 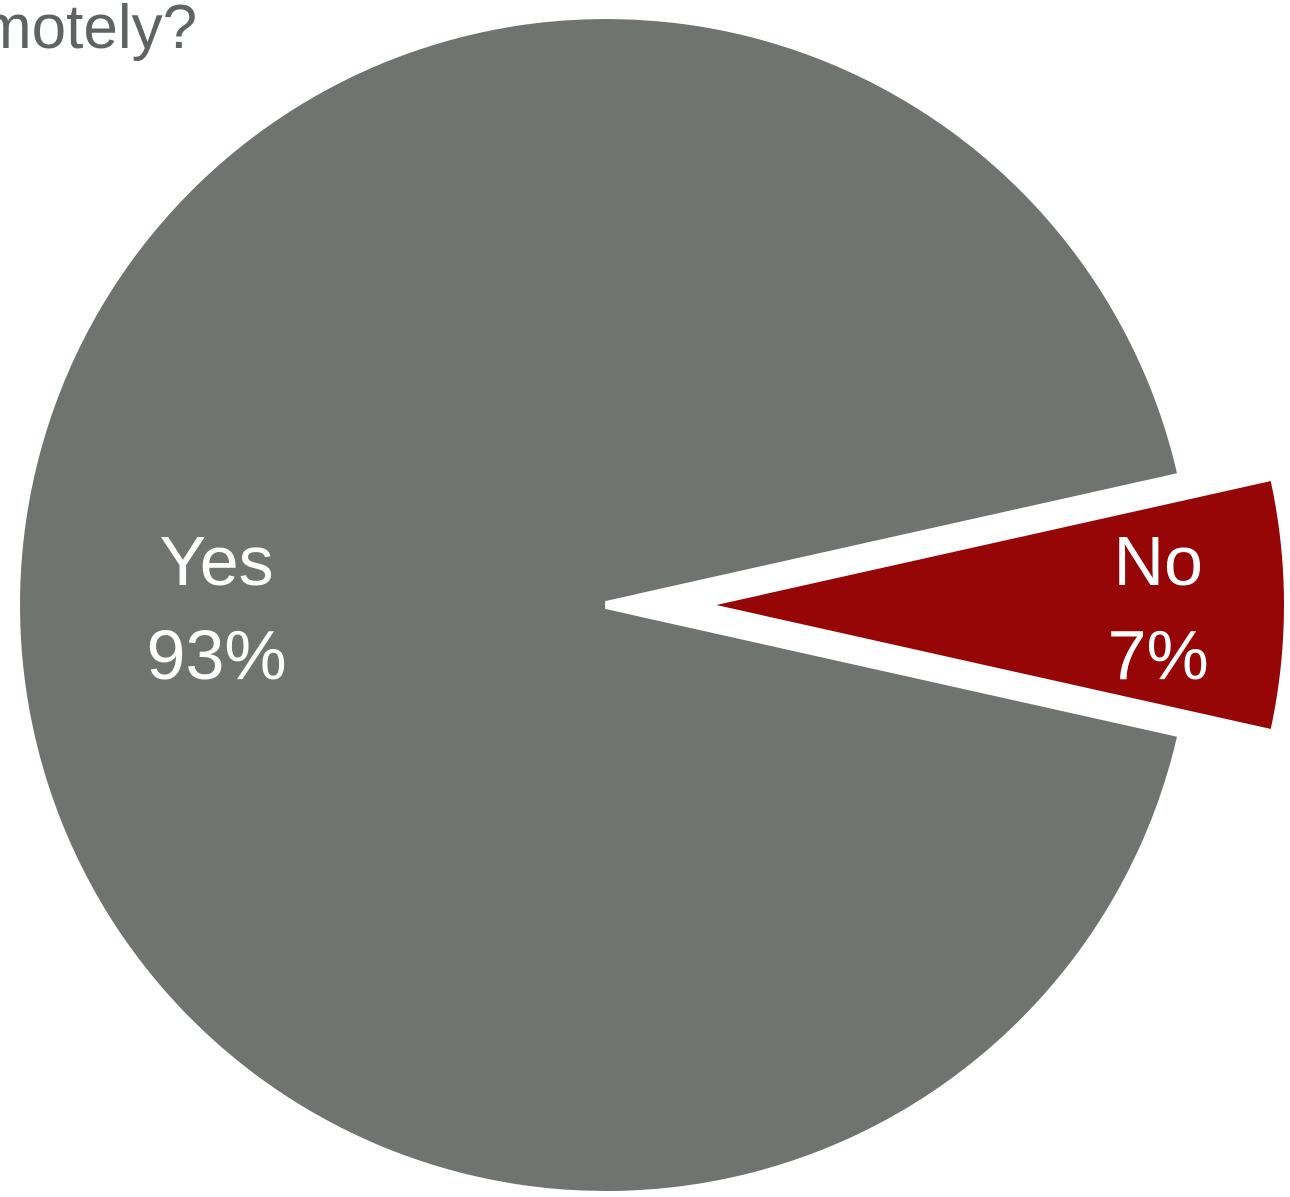 I want to click on slice-label-no: No, so click(x=1157, y=561).